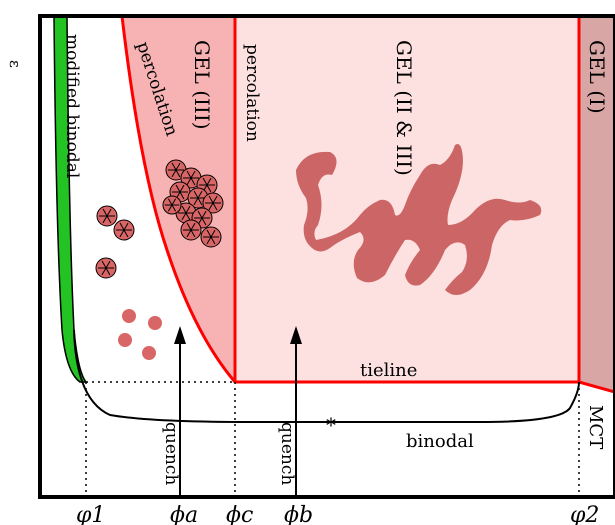 The image size is (615, 525). What do you see at coordinates (388, 370) in the screenshot?
I see `tieline-label: tieline` at bounding box center [388, 370].